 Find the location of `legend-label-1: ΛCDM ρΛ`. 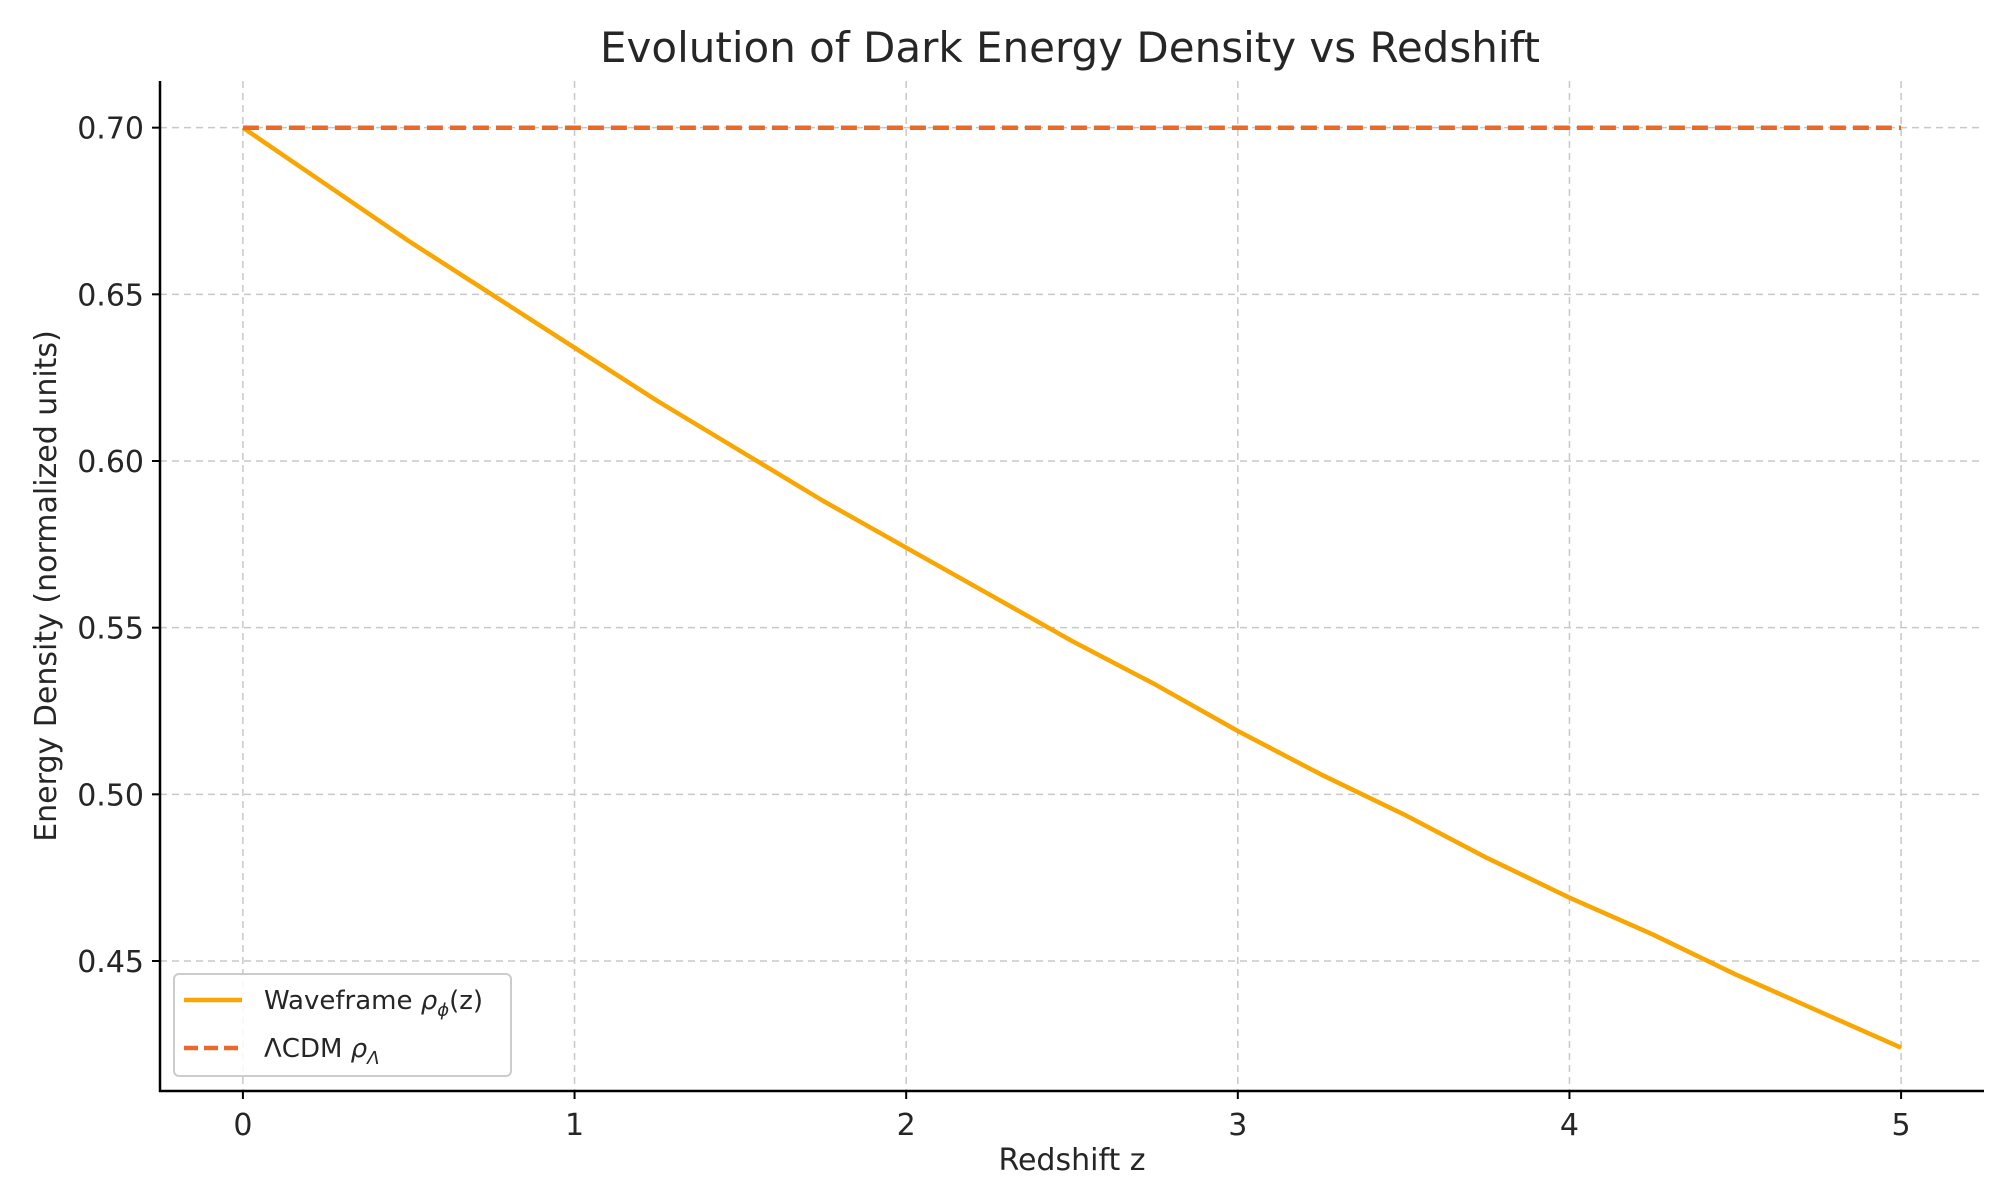

legend-label-1: ΛCDM ρΛ is located at coordinates (322, 1051).